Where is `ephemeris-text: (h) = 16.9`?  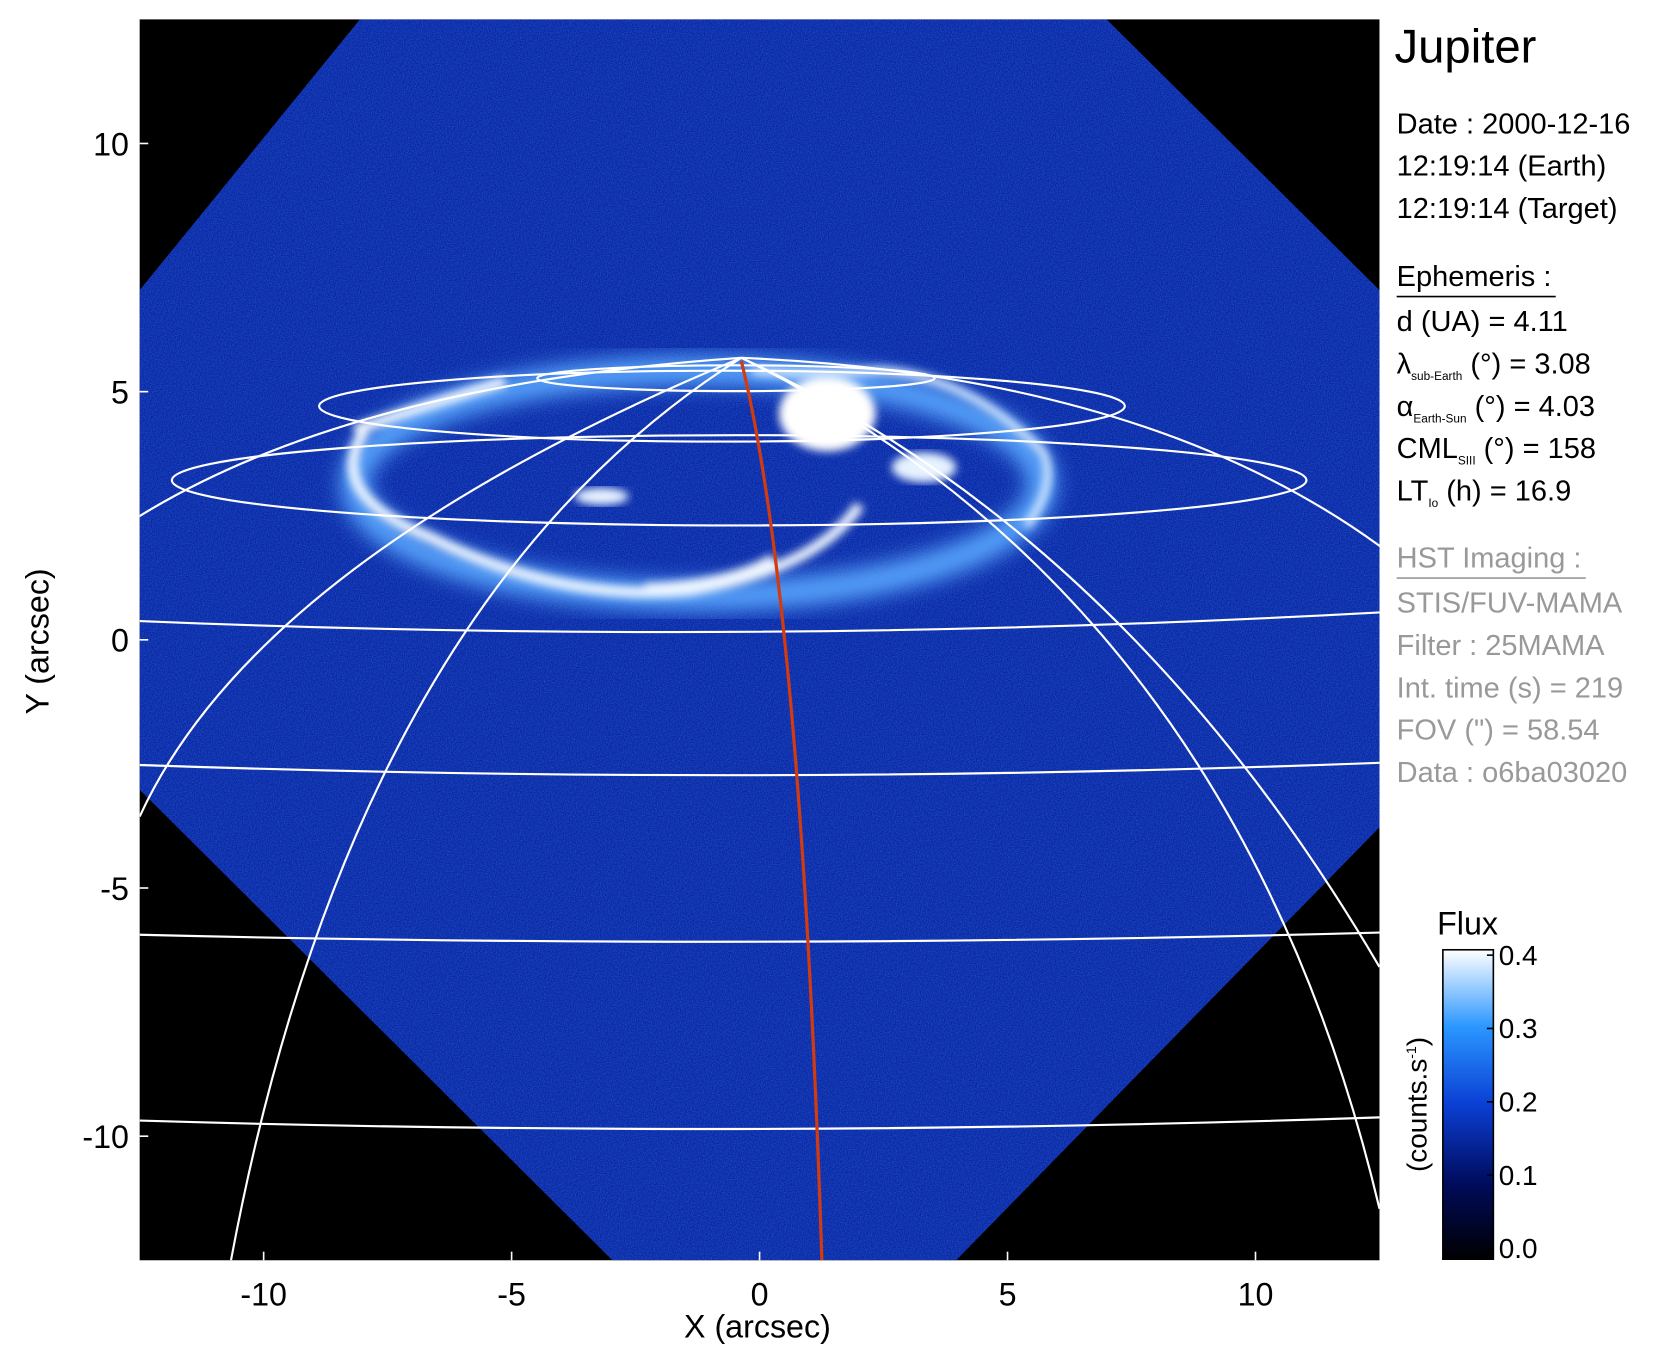 ephemeris-text: (h) = 16.9 is located at coordinates (1504, 492).